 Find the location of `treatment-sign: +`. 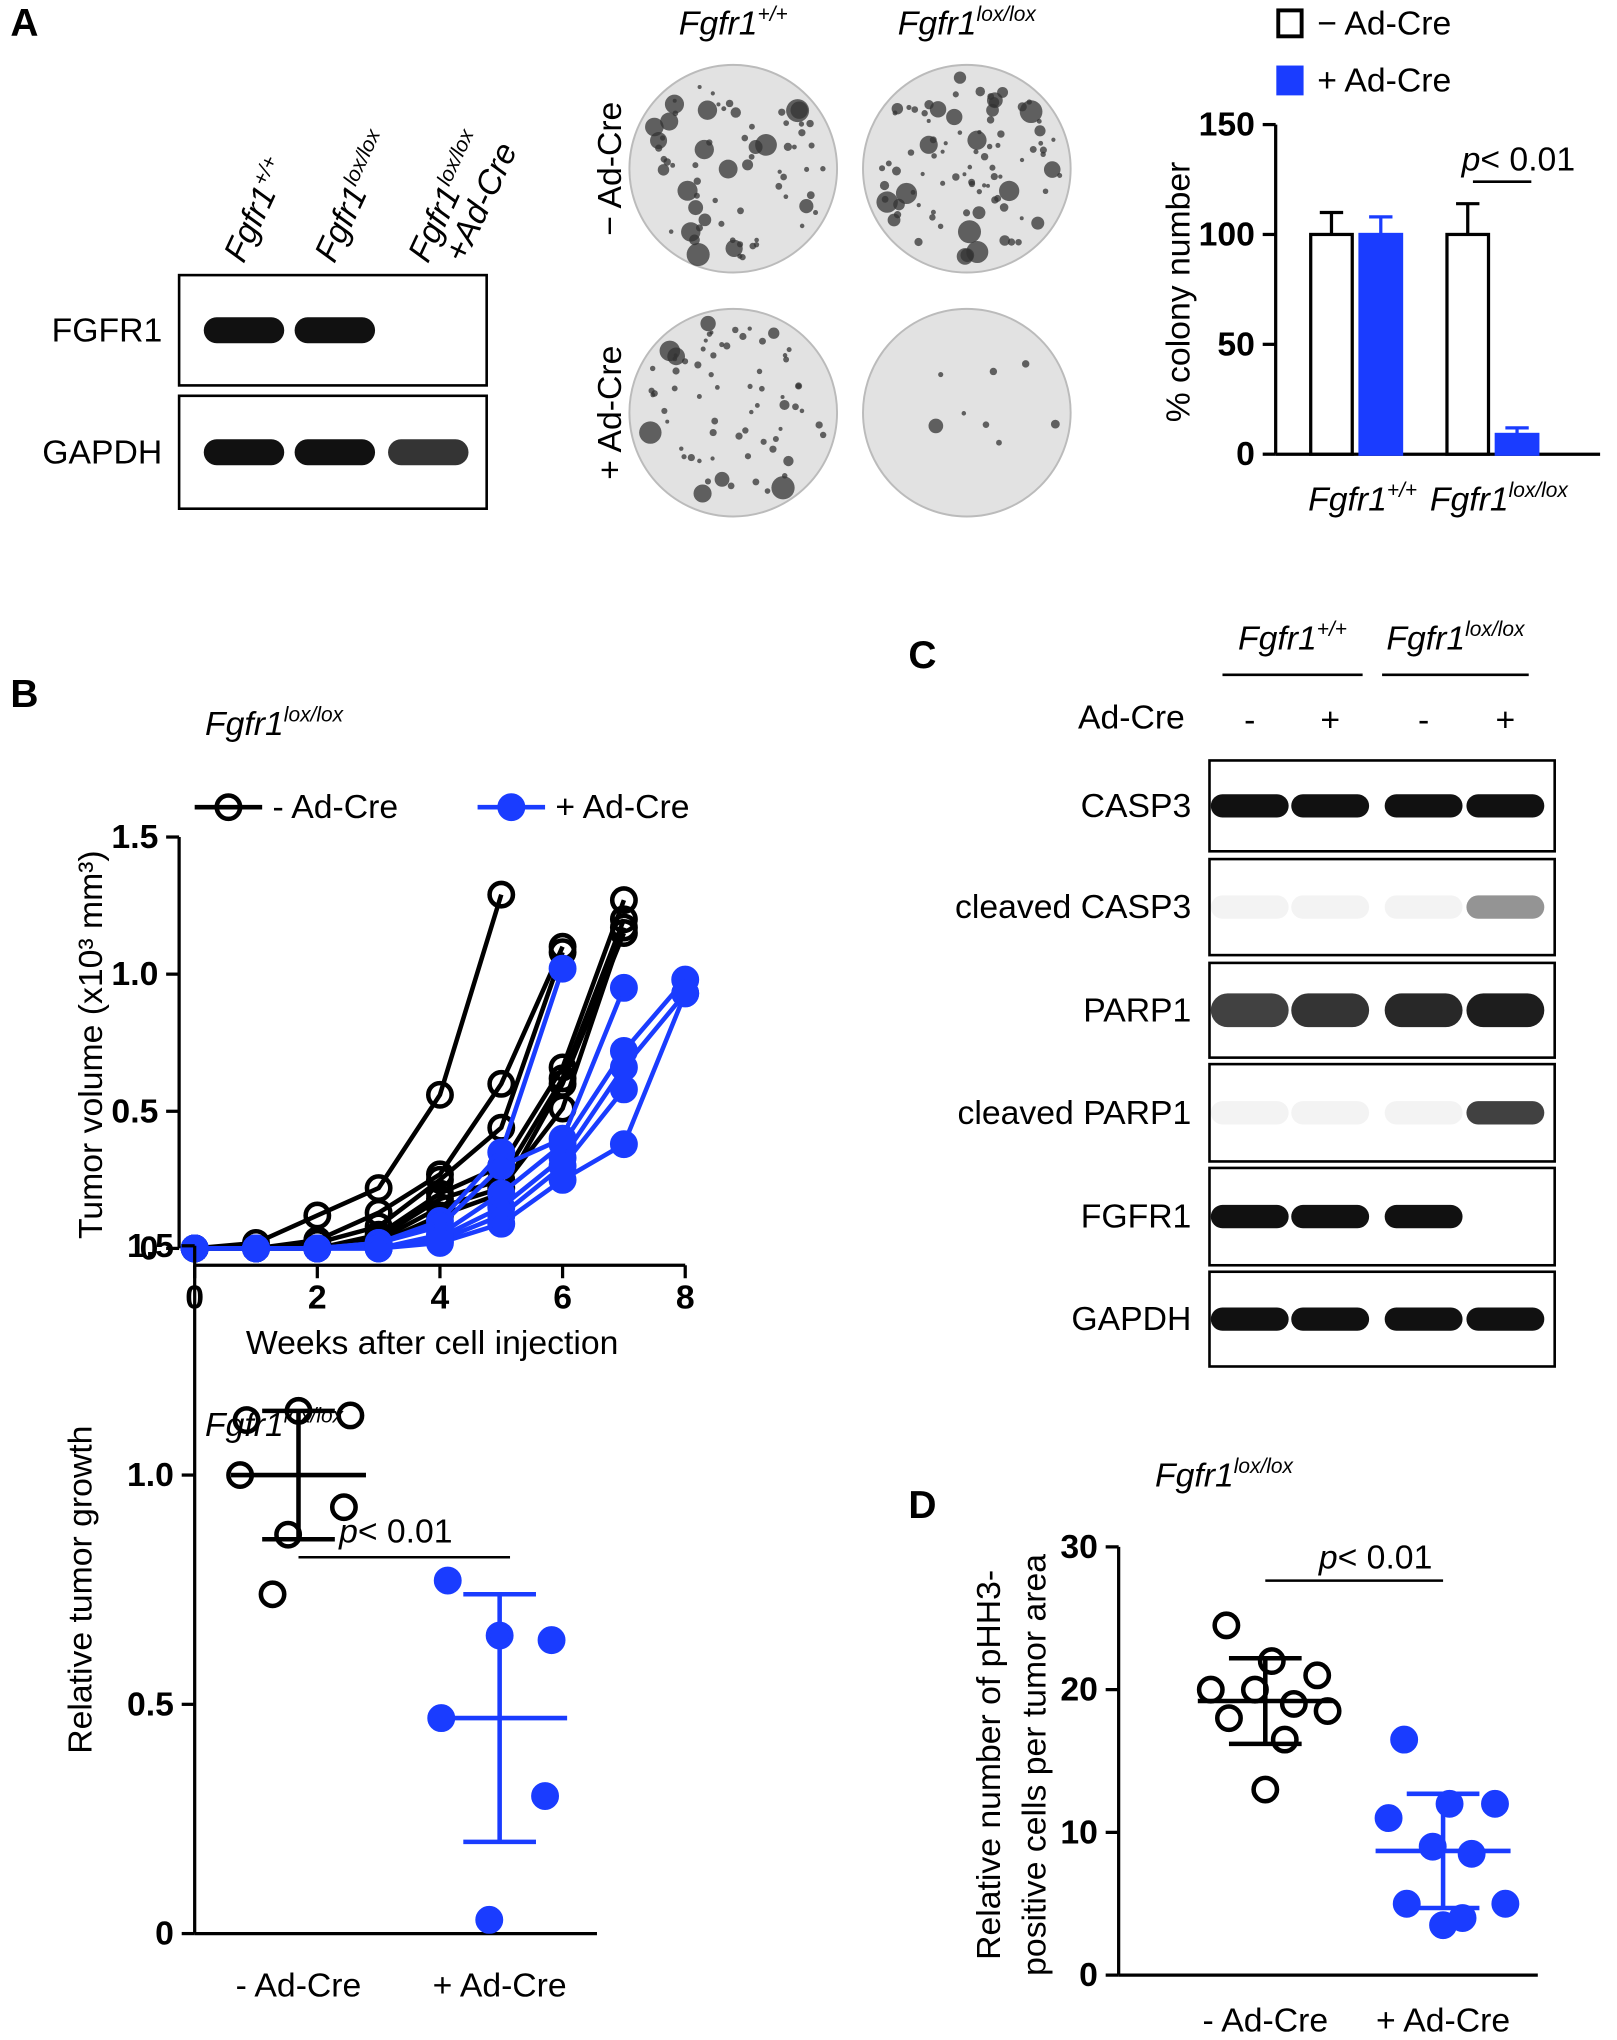

treatment-sign: + is located at coordinates (1330, 720).